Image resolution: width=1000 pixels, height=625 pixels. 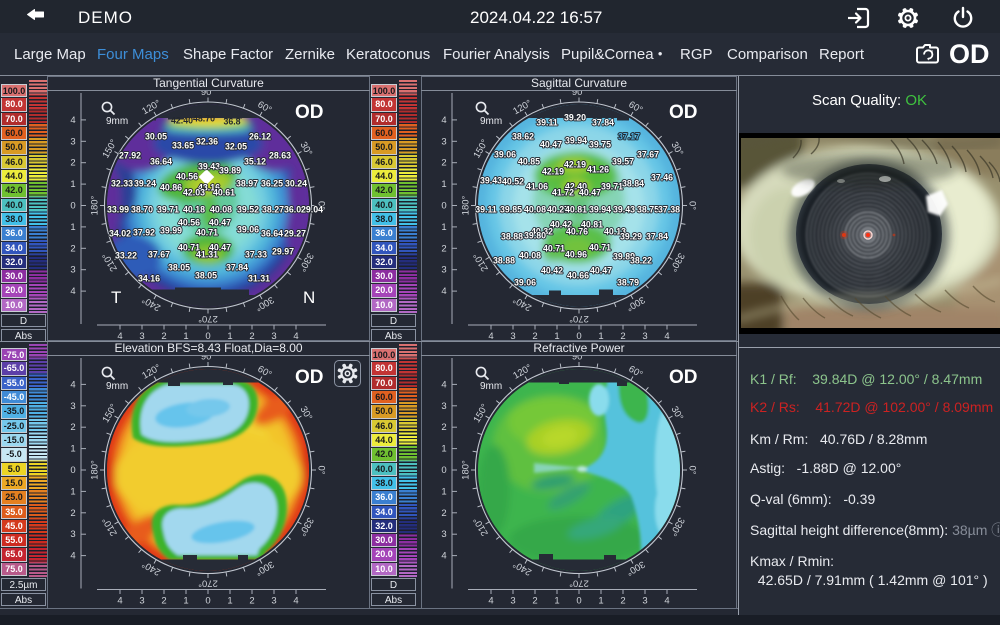 What do you see at coordinates (631, 237) in the screenshot?
I see `svg-text: 39.29` at bounding box center [631, 237].